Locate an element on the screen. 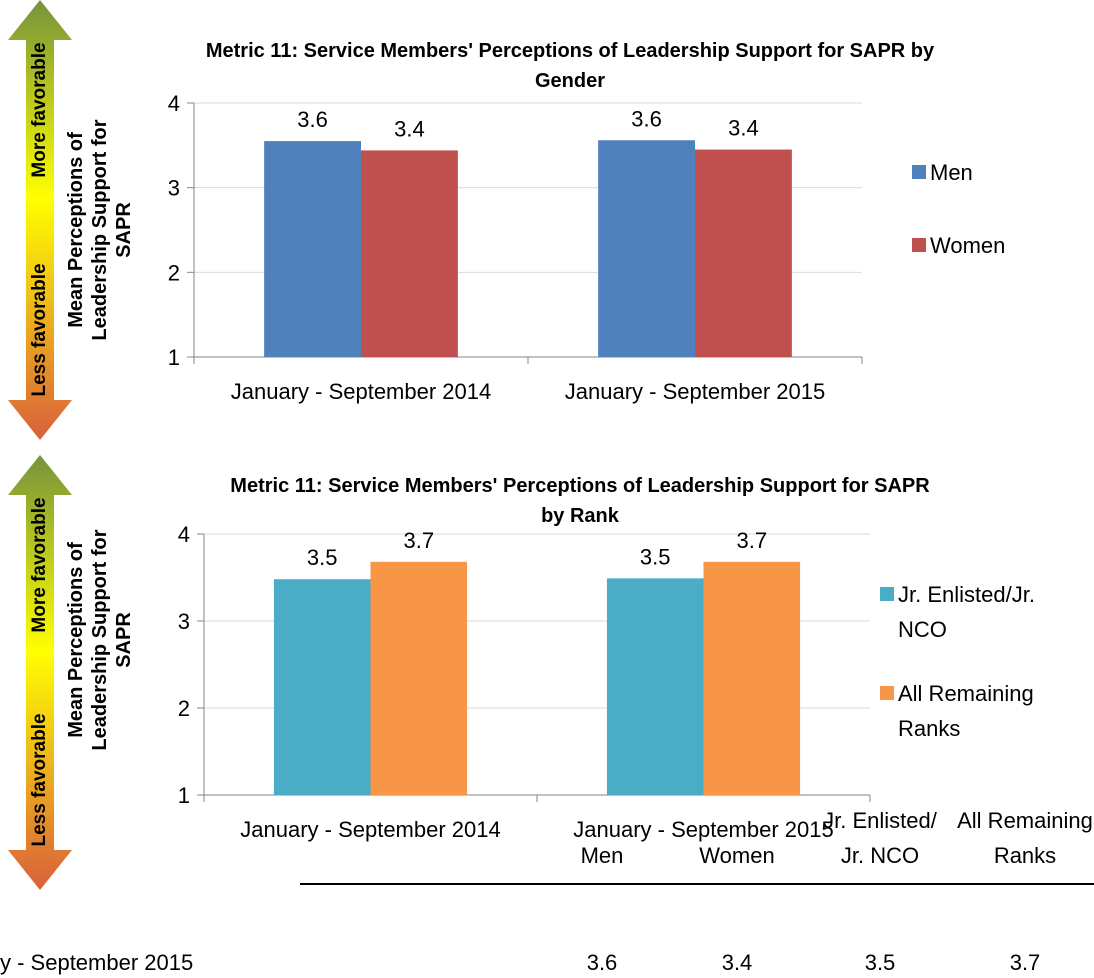  table-cell: 3.5 is located at coordinates (880, 962).